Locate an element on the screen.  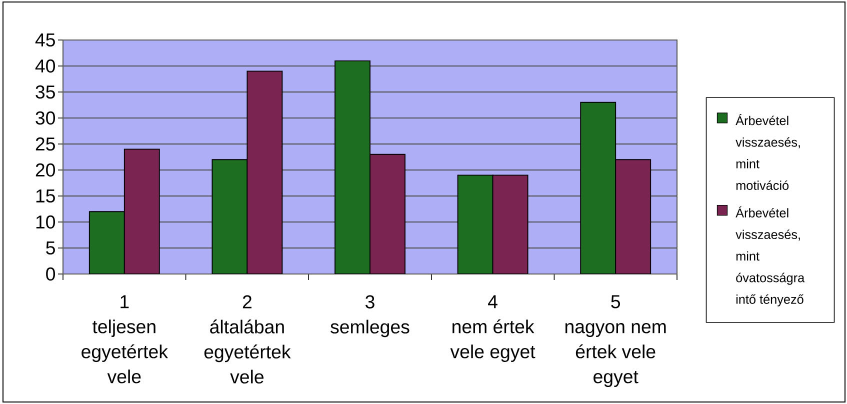
x-tick-label: 3 semleges is located at coordinates (370, 316).